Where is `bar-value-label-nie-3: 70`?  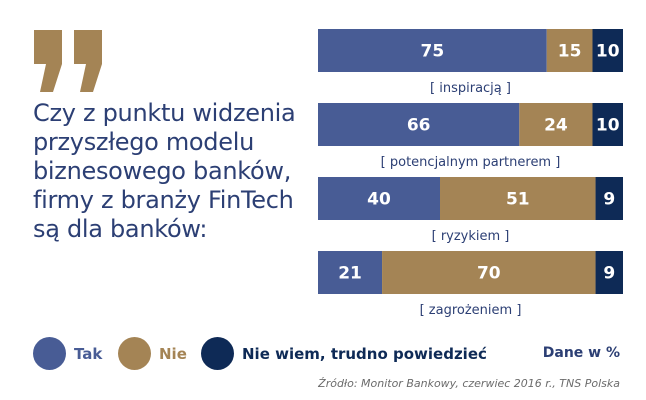 bar-value-label-nie-3: 70 is located at coordinates (489, 274).